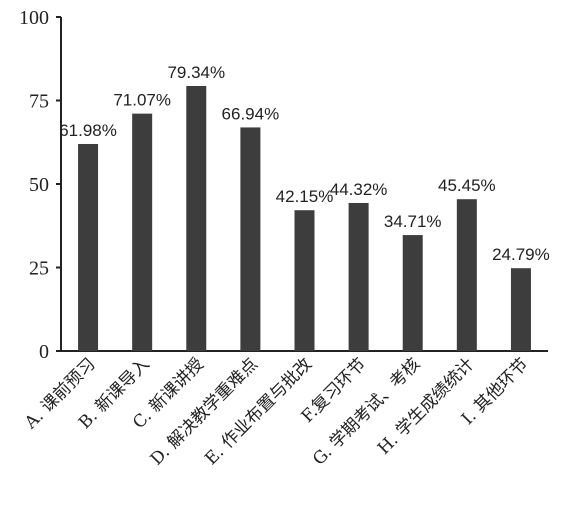 Image resolution: width=564 pixels, height=510 pixels. I want to click on y-tick-label: 0, so click(44, 352).